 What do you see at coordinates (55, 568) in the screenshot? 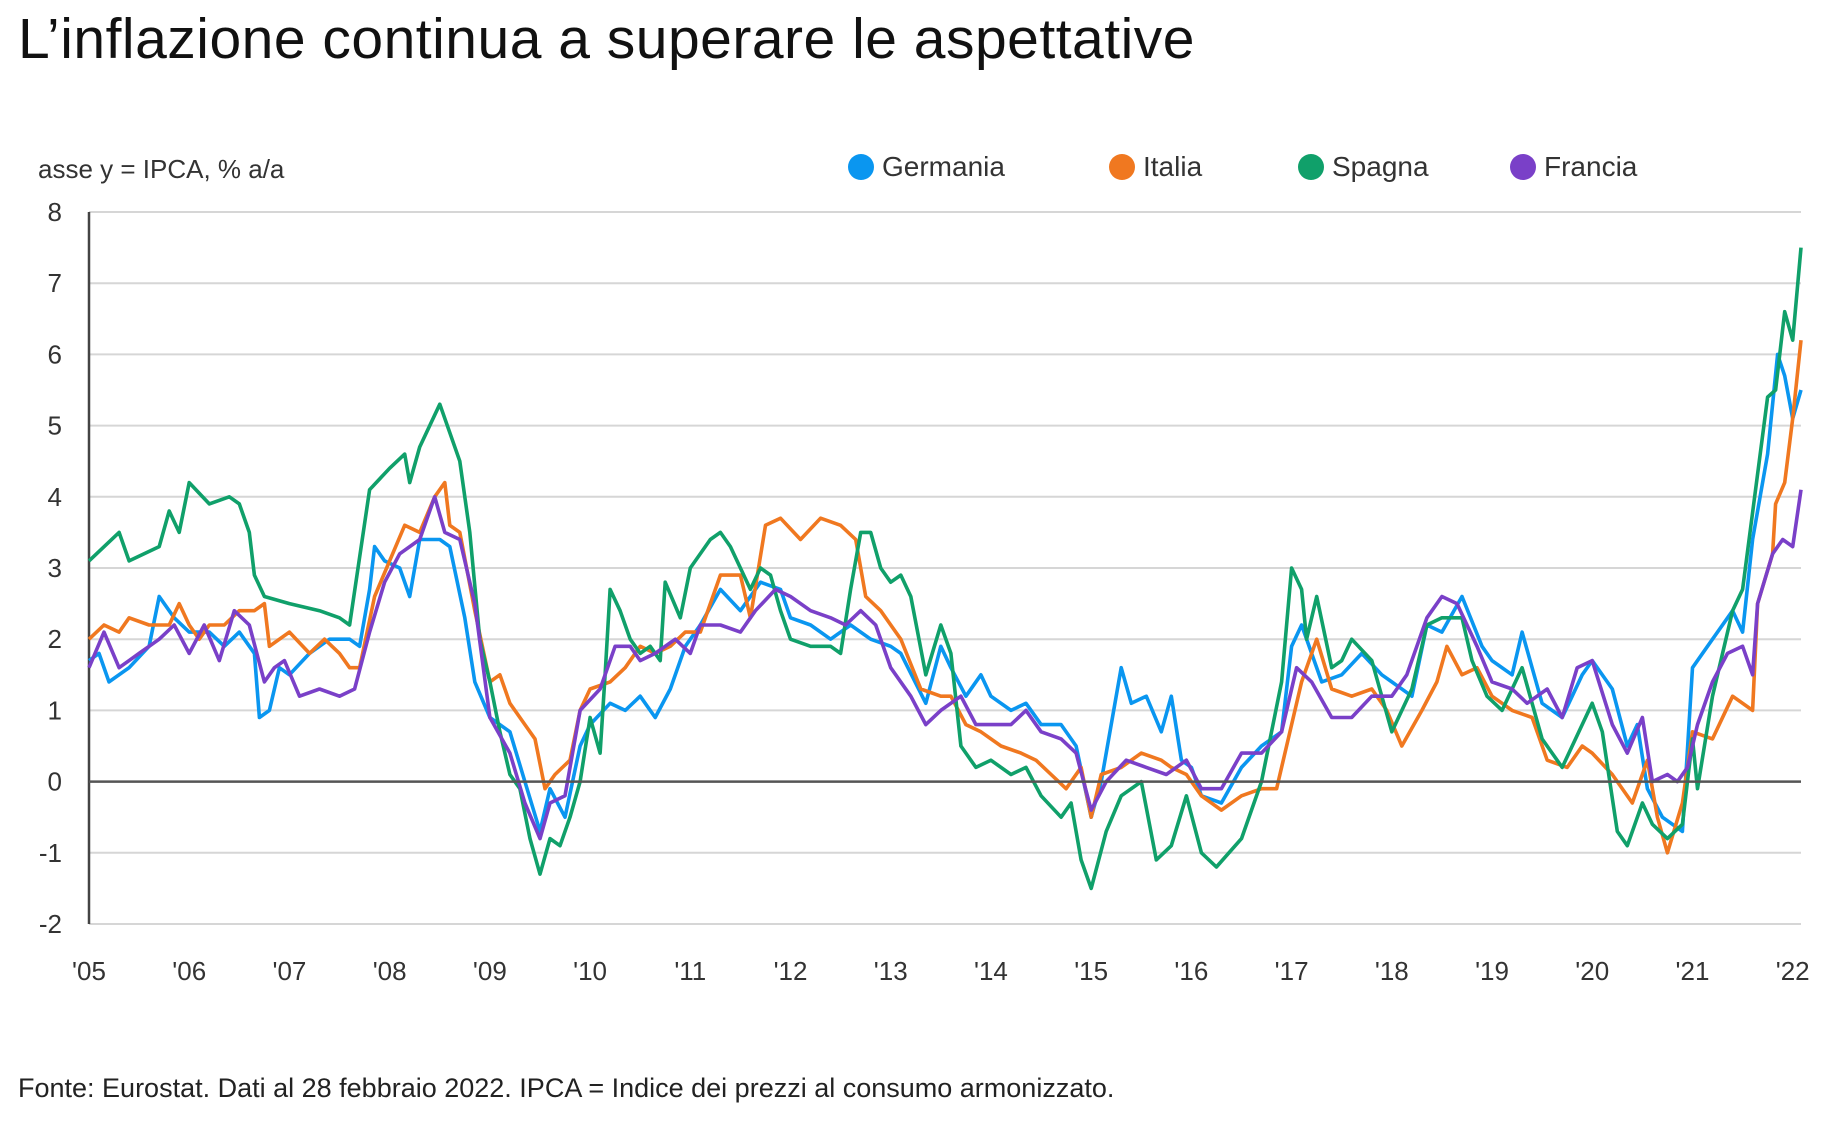
I see `y-tick-label: 3` at bounding box center [55, 568].